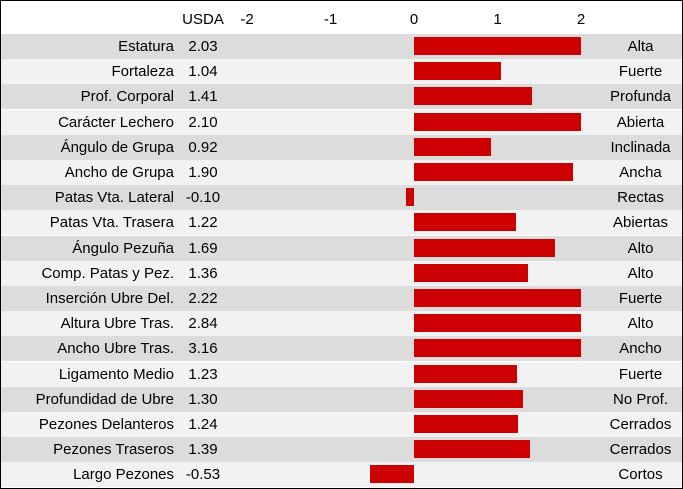  What do you see at coordinates (341, 147) in the screenshot?
I see `trait-row: Ángulo de Grupa 0.92 Inclinada` at bounding box center [341, 147].